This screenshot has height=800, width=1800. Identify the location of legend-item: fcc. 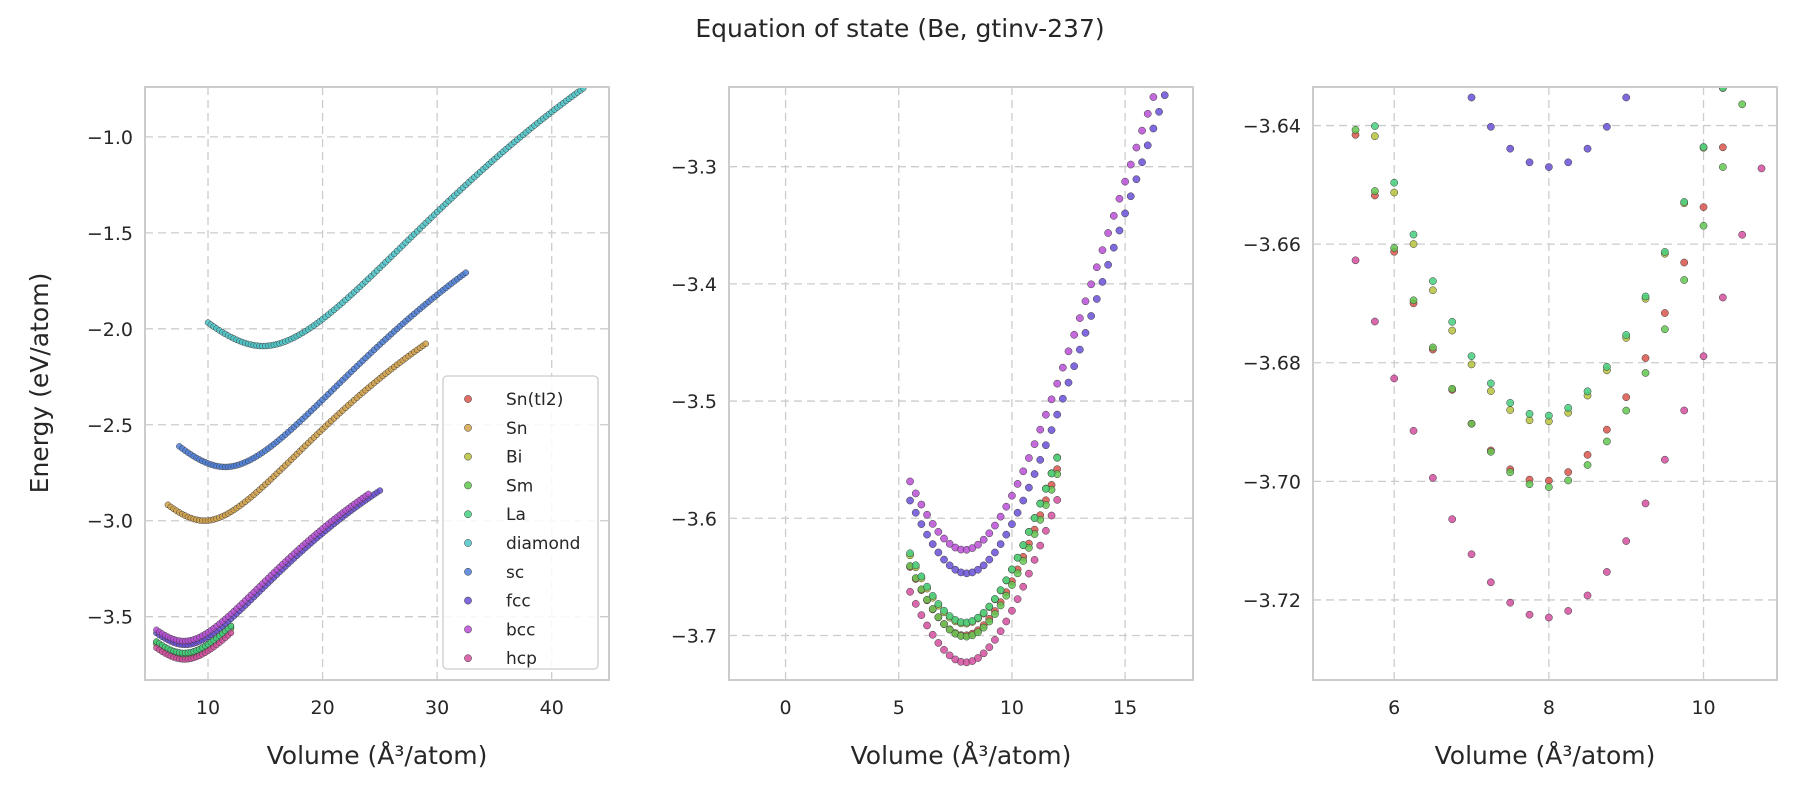
(497, 602).